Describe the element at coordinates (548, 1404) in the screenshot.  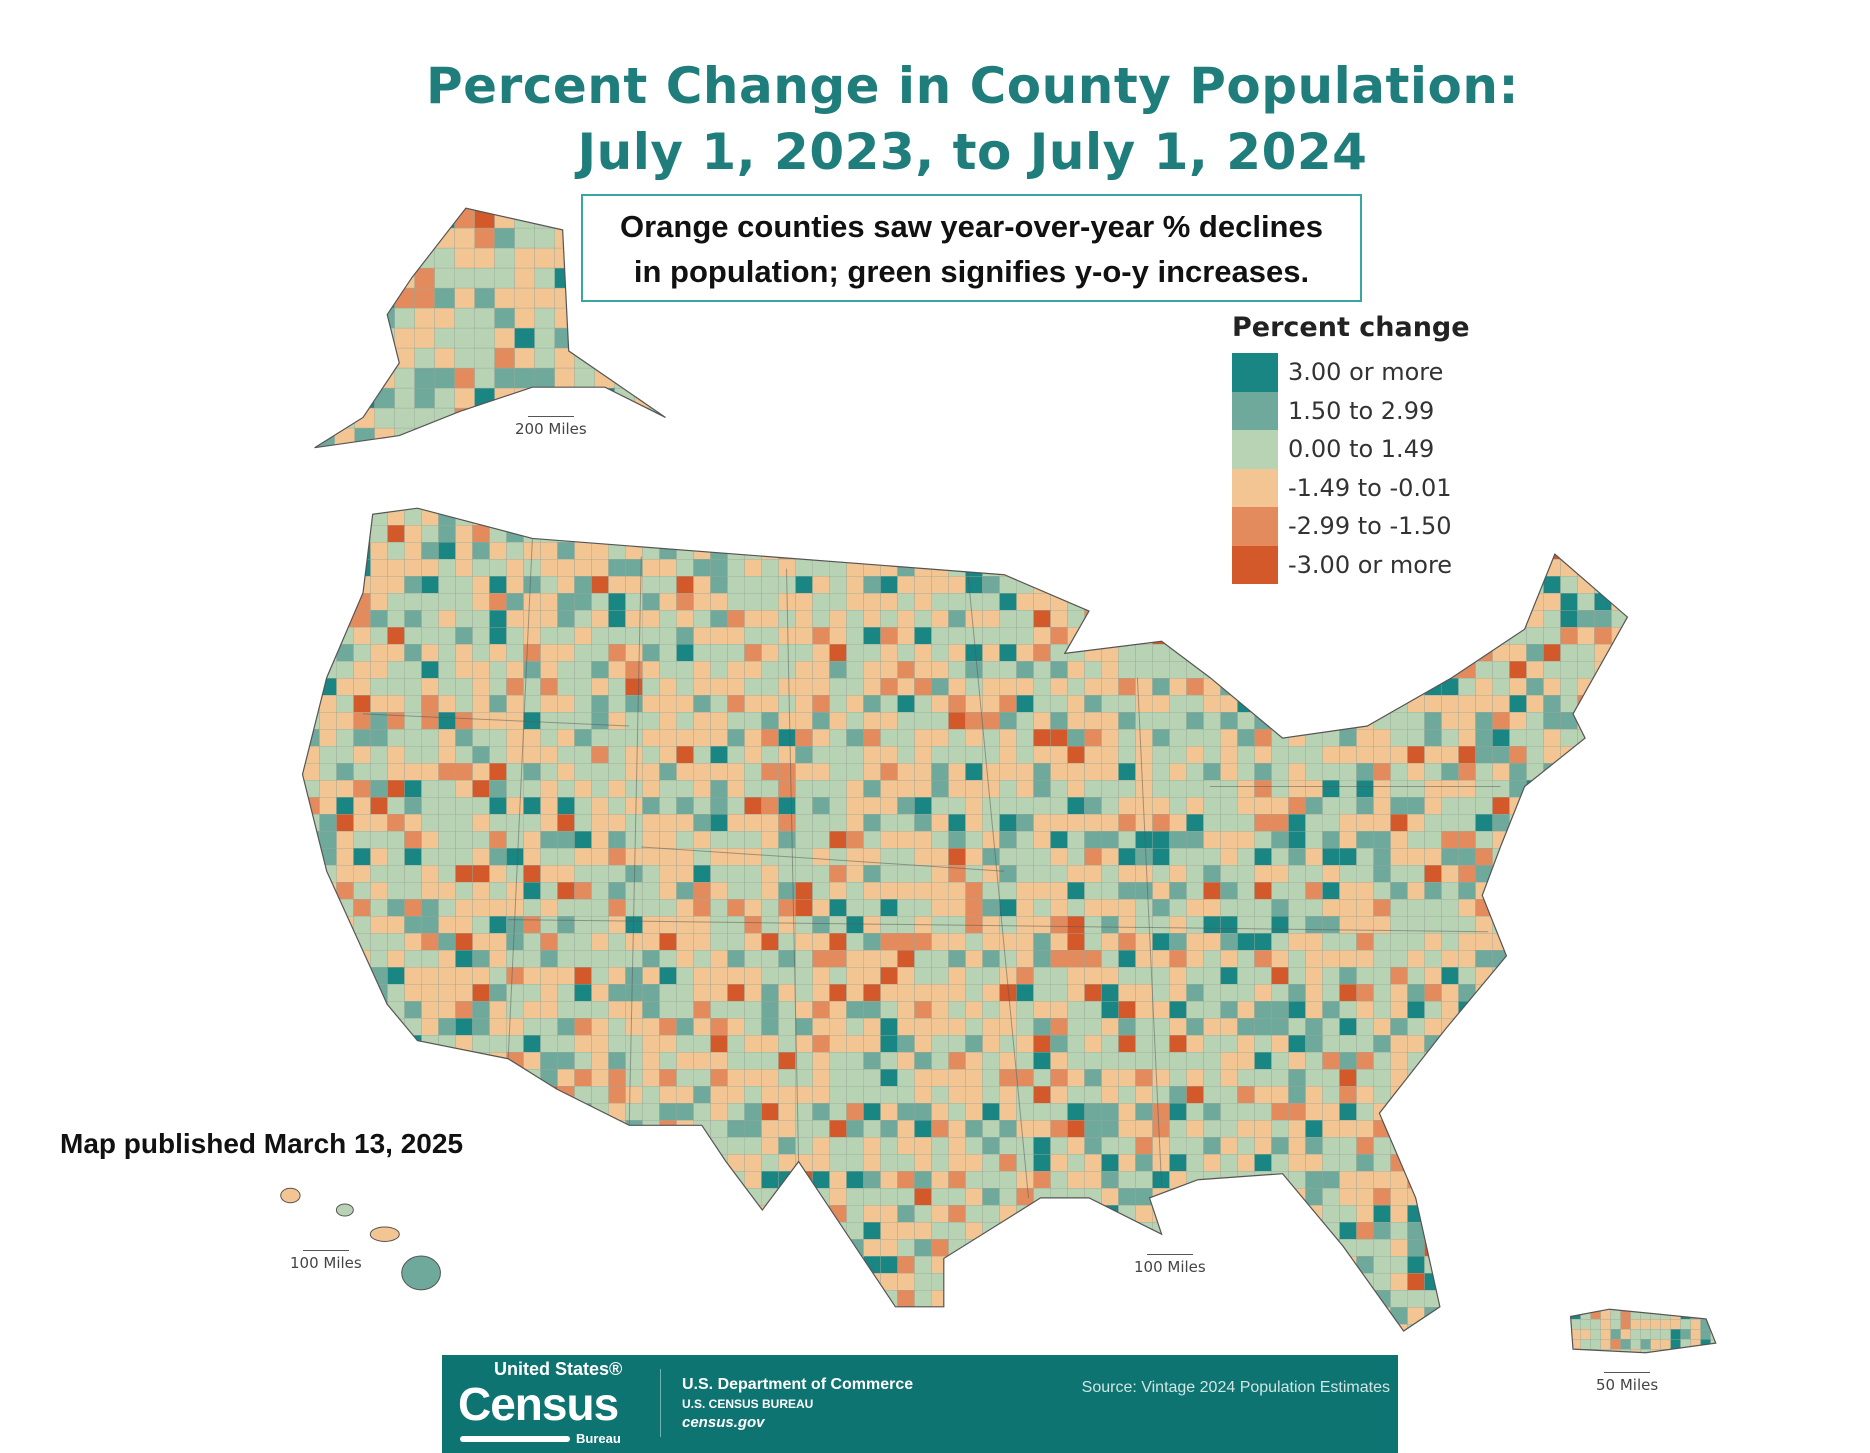
I see `census-logo: United States® Census Bureau` at that location.